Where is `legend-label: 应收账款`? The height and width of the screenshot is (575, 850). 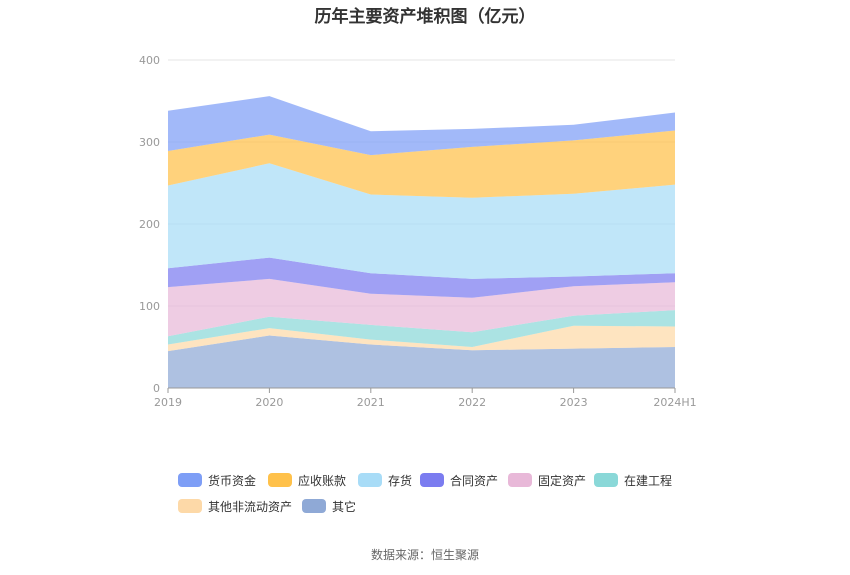
legend-label: 应收账款 is located at coordinates (322, 480).